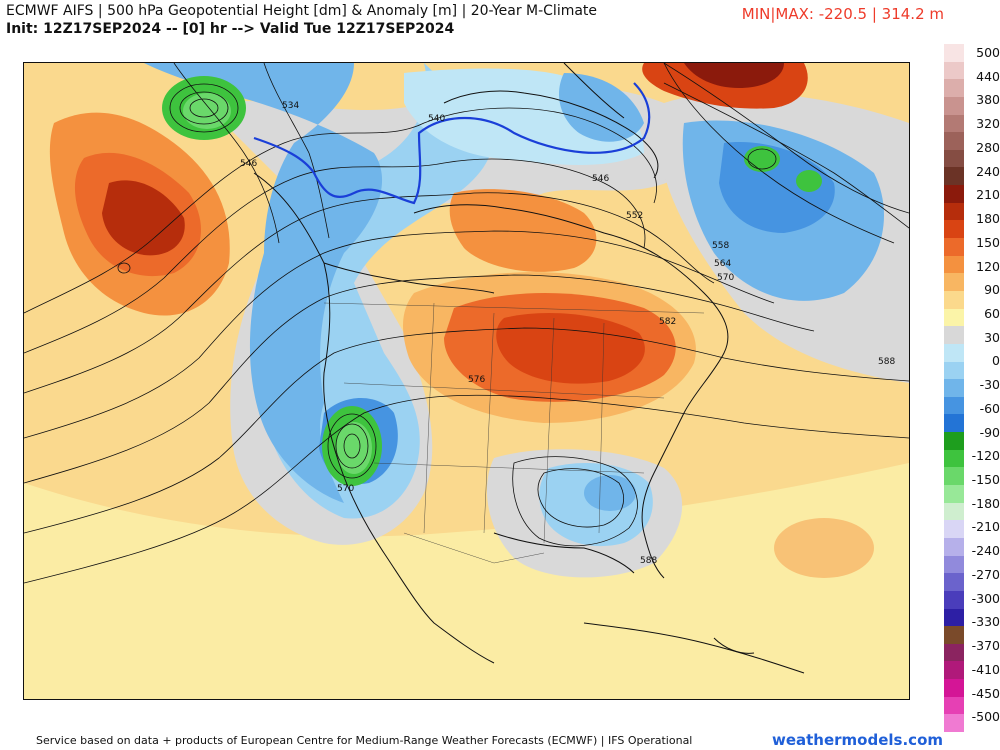 Image resolution: width=1000 pixels, height=750 pixels. What do you see at coordinates (720, 246) in the screenshot?
I see `contour-label: 558` at bounding box center [720, 246].